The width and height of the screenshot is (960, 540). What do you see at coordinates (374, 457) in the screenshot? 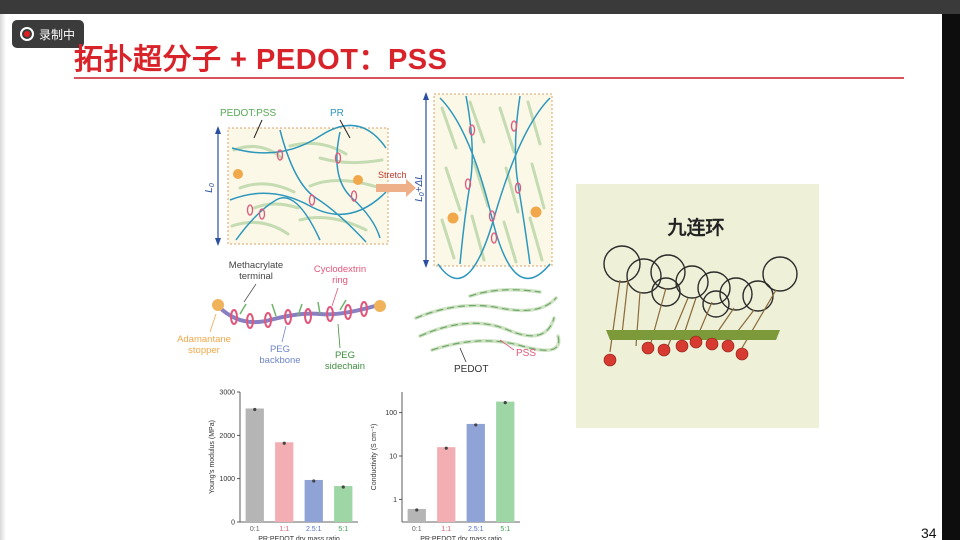
I see `y-axis-label: Conductivity (S cm⁻¹)` at bounding box center [374, 457].